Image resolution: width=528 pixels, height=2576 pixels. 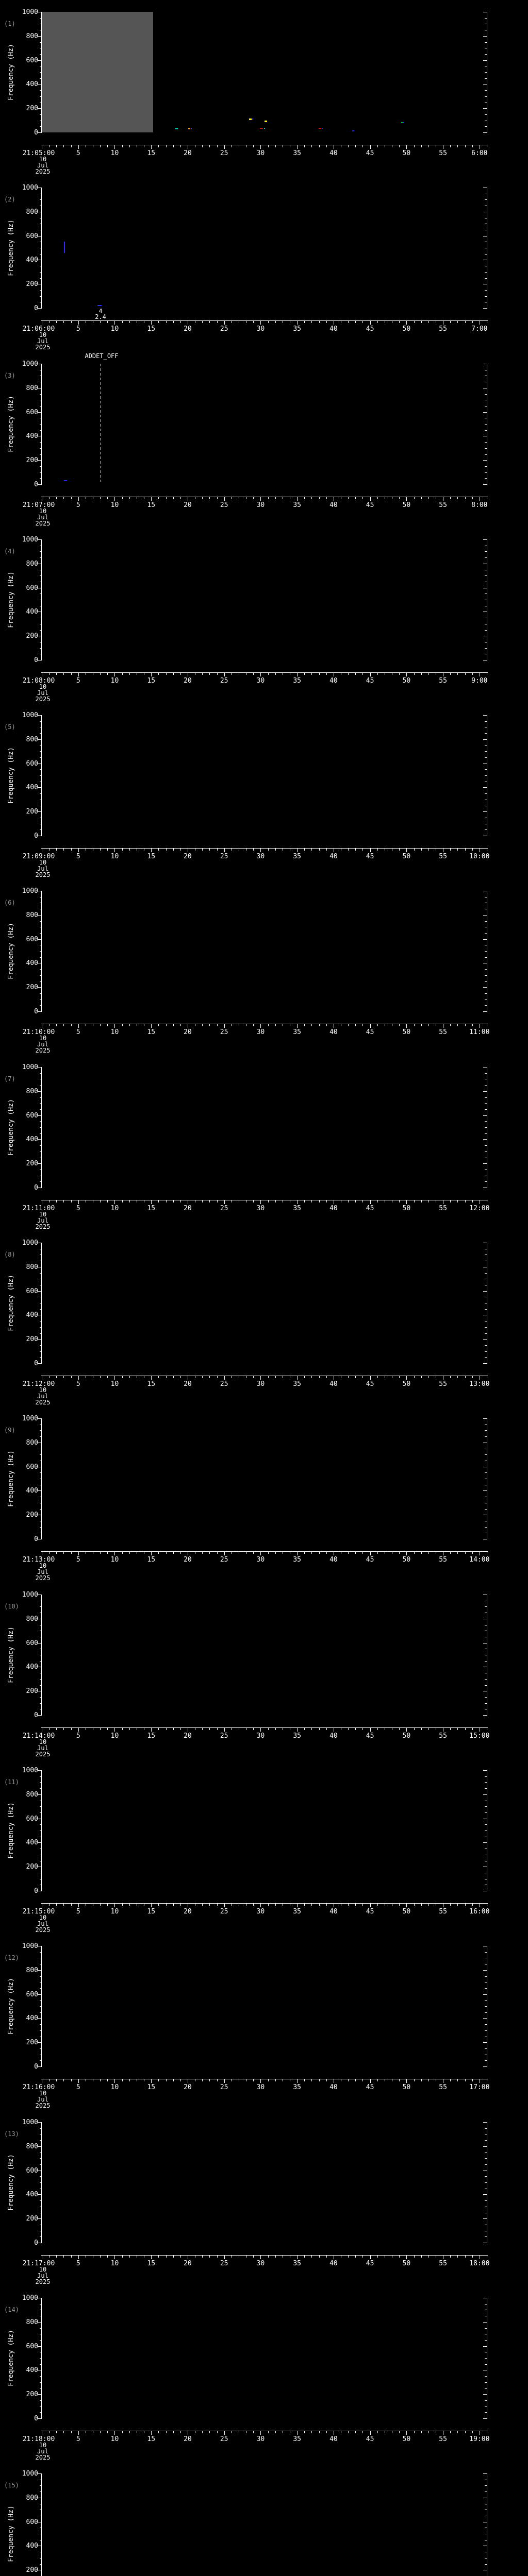 I want to click on x-axis-date-line: 2025, so click(x=43, y=523).